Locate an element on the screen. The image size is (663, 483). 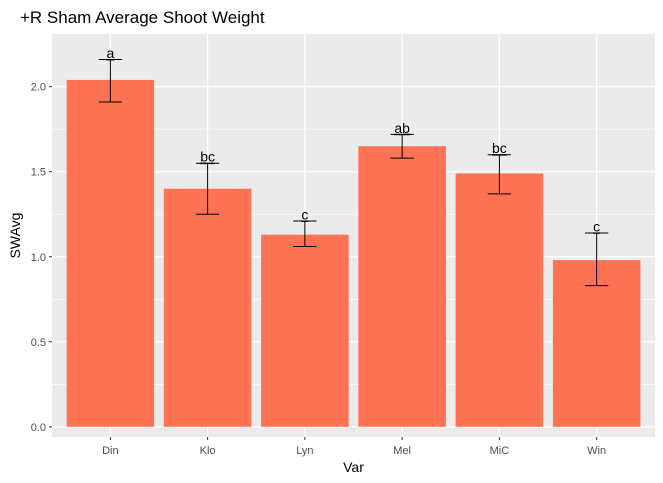
y-tick-label: 1.5 is located at coordinates (38, 173).